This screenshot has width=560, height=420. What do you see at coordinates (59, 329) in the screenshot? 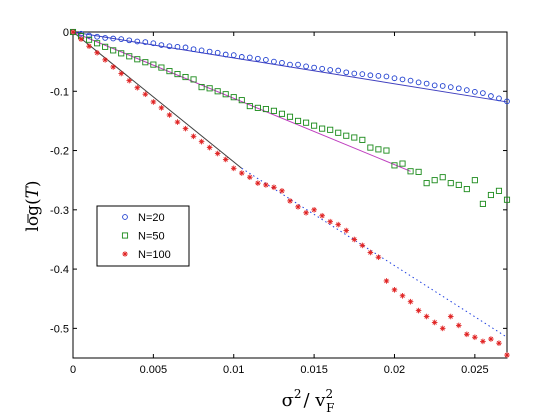
I see `y-tick-label: -0.5` at bounding box center [59, 329].